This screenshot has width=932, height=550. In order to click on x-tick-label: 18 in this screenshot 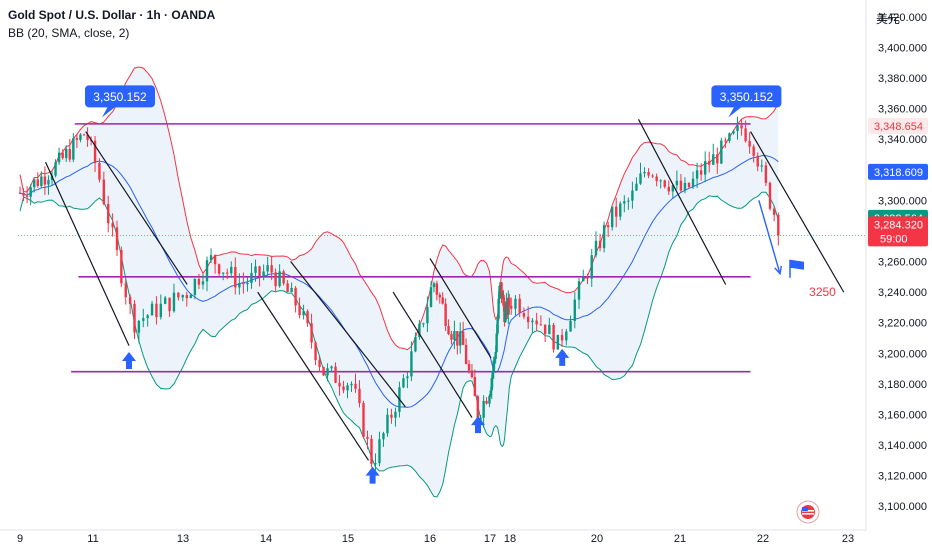, I will do `click(510, 539)`.